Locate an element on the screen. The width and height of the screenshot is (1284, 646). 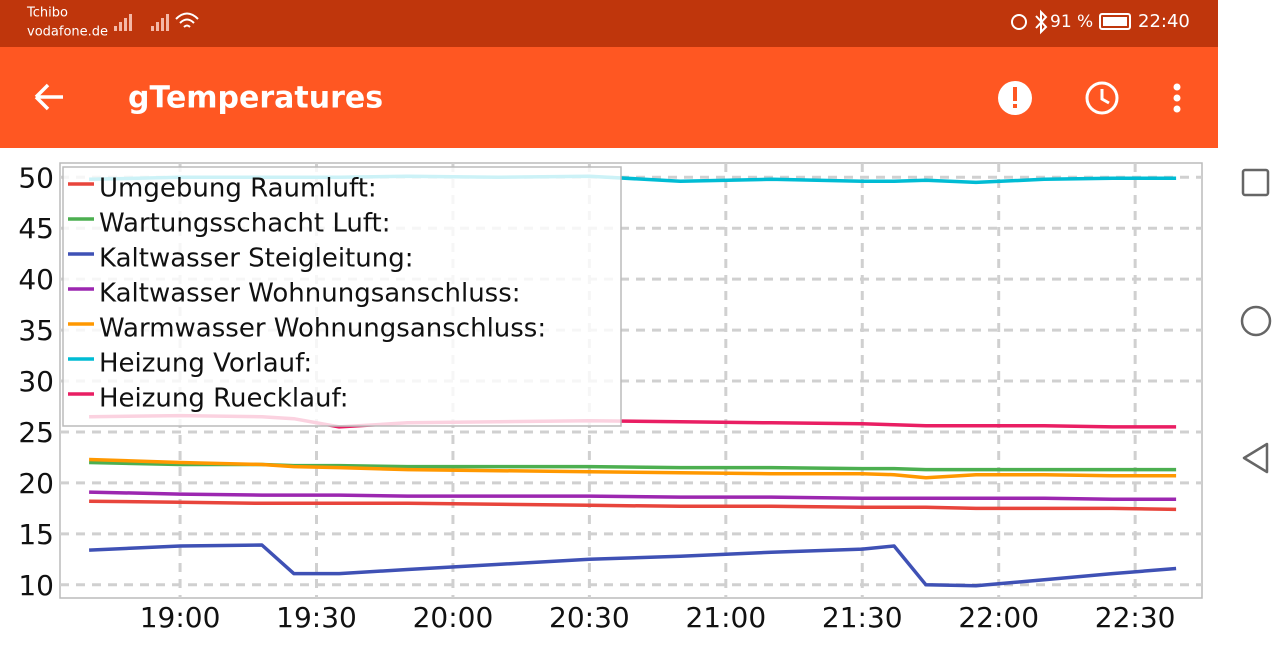
recents-button is located at coordinates (1255, 182).